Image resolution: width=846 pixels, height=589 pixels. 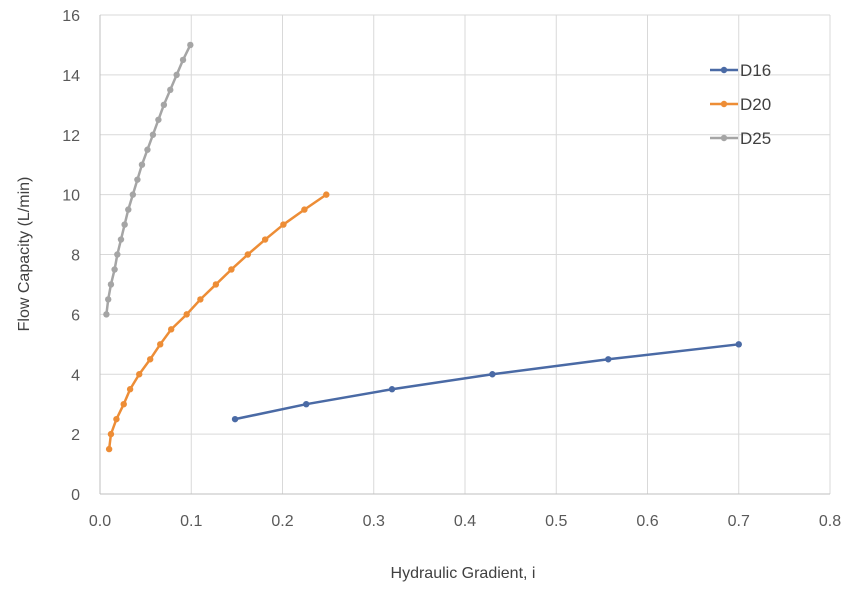 I want to click on y-tick-label: 6, so click(x=75, y=315).